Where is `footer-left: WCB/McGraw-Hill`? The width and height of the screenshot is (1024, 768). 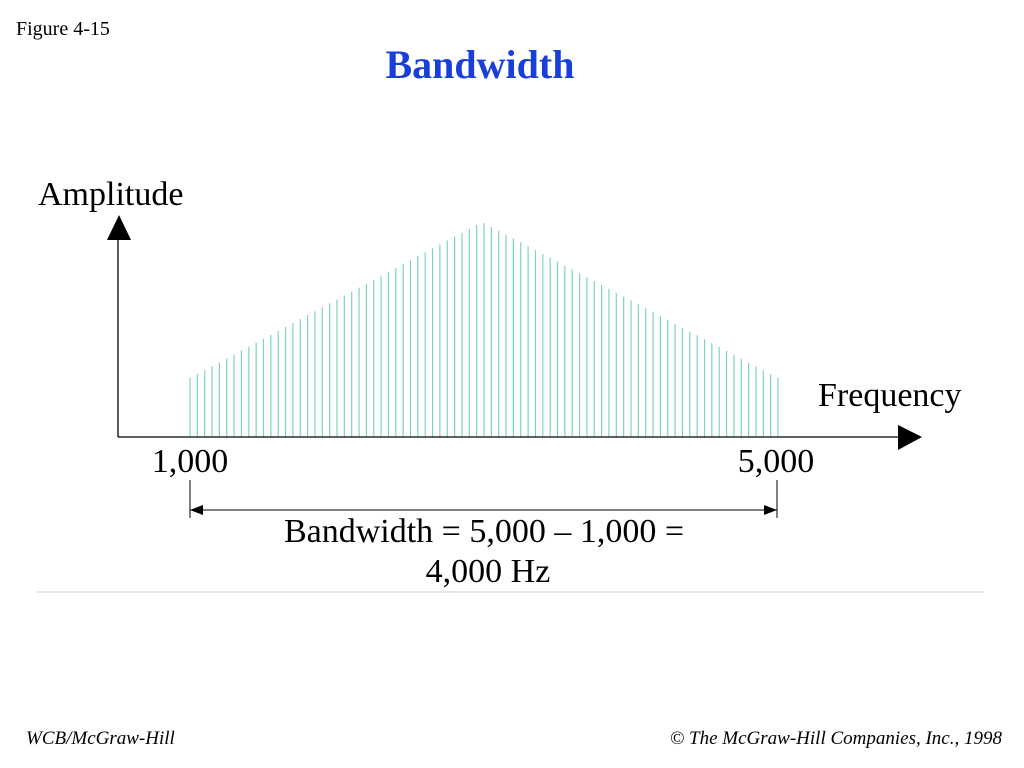 footer-left: WCB/McGraw-Hill is located at coordinates (100, 738).